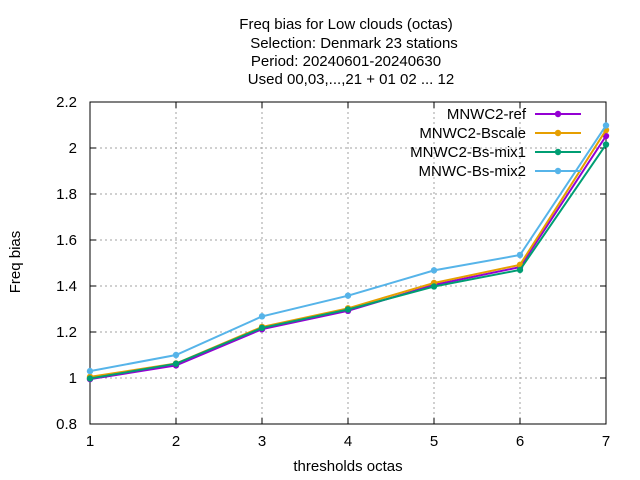 The width and height of the screenshot is (640, 480). Describe the element at coordinates (73, 148) in the screenshot. I see `y-tick-label: 2` at that location.